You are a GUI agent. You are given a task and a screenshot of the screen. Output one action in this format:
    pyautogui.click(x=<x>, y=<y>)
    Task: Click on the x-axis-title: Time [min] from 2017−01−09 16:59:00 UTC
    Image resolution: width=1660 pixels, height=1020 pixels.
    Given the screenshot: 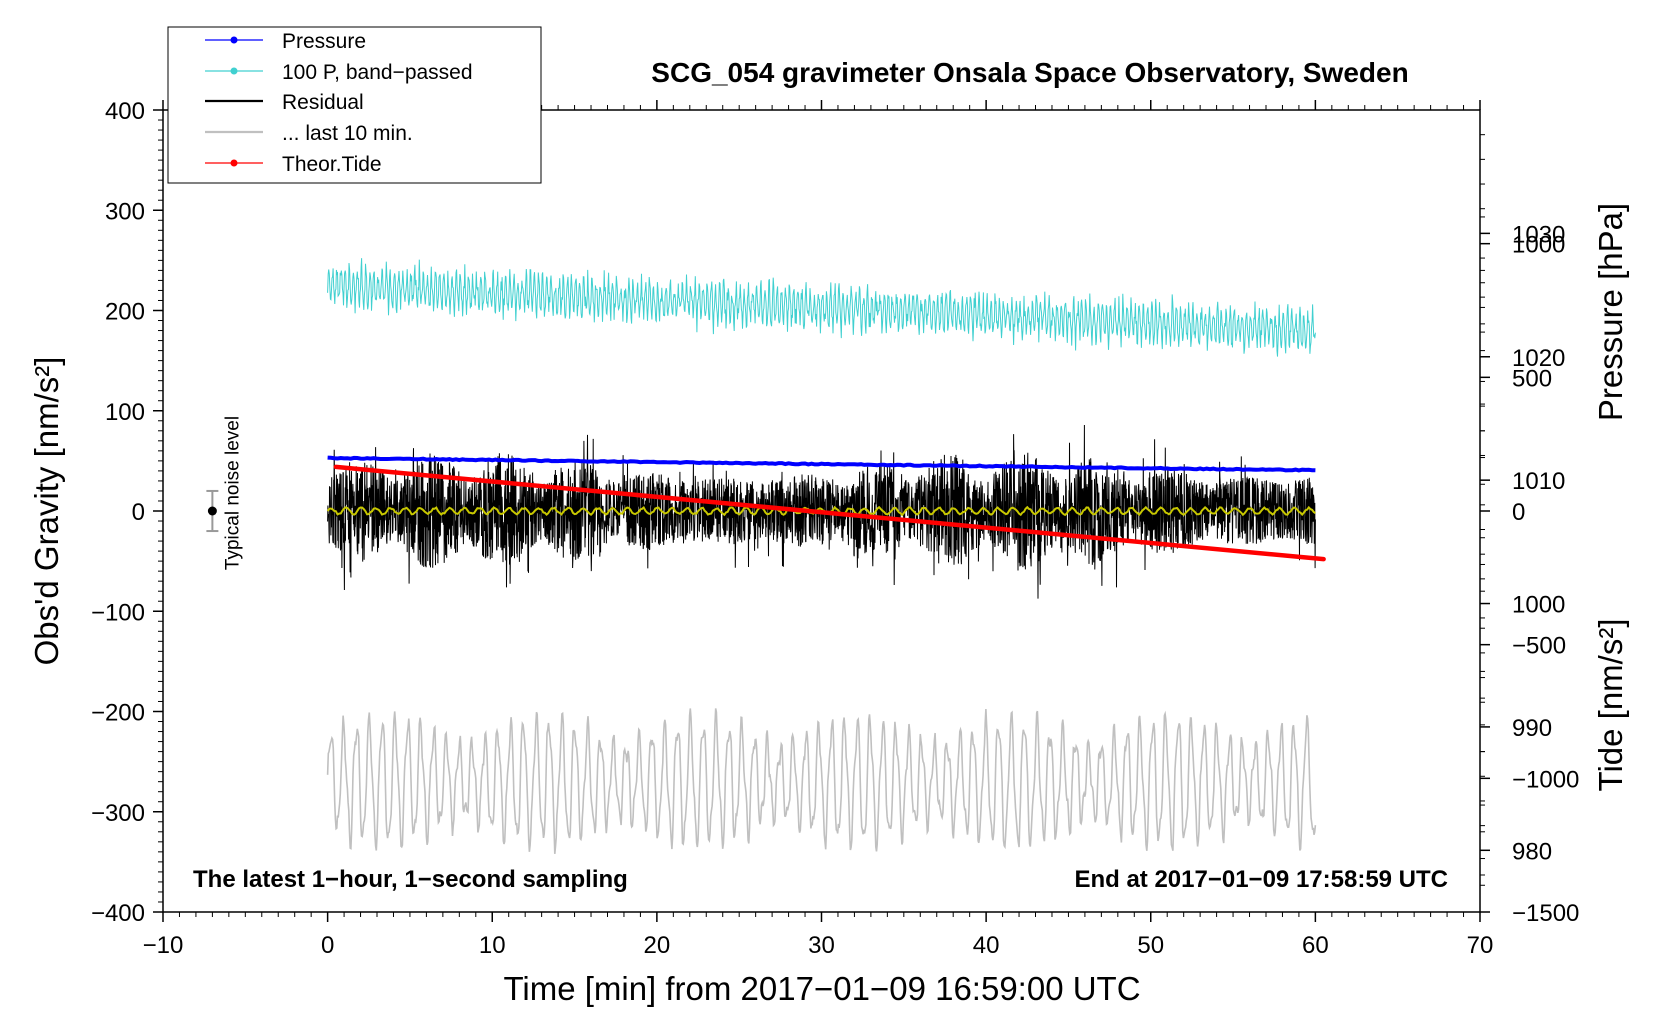 What is the action you would take?
    pyautogui.click(x=821, y=988)
    